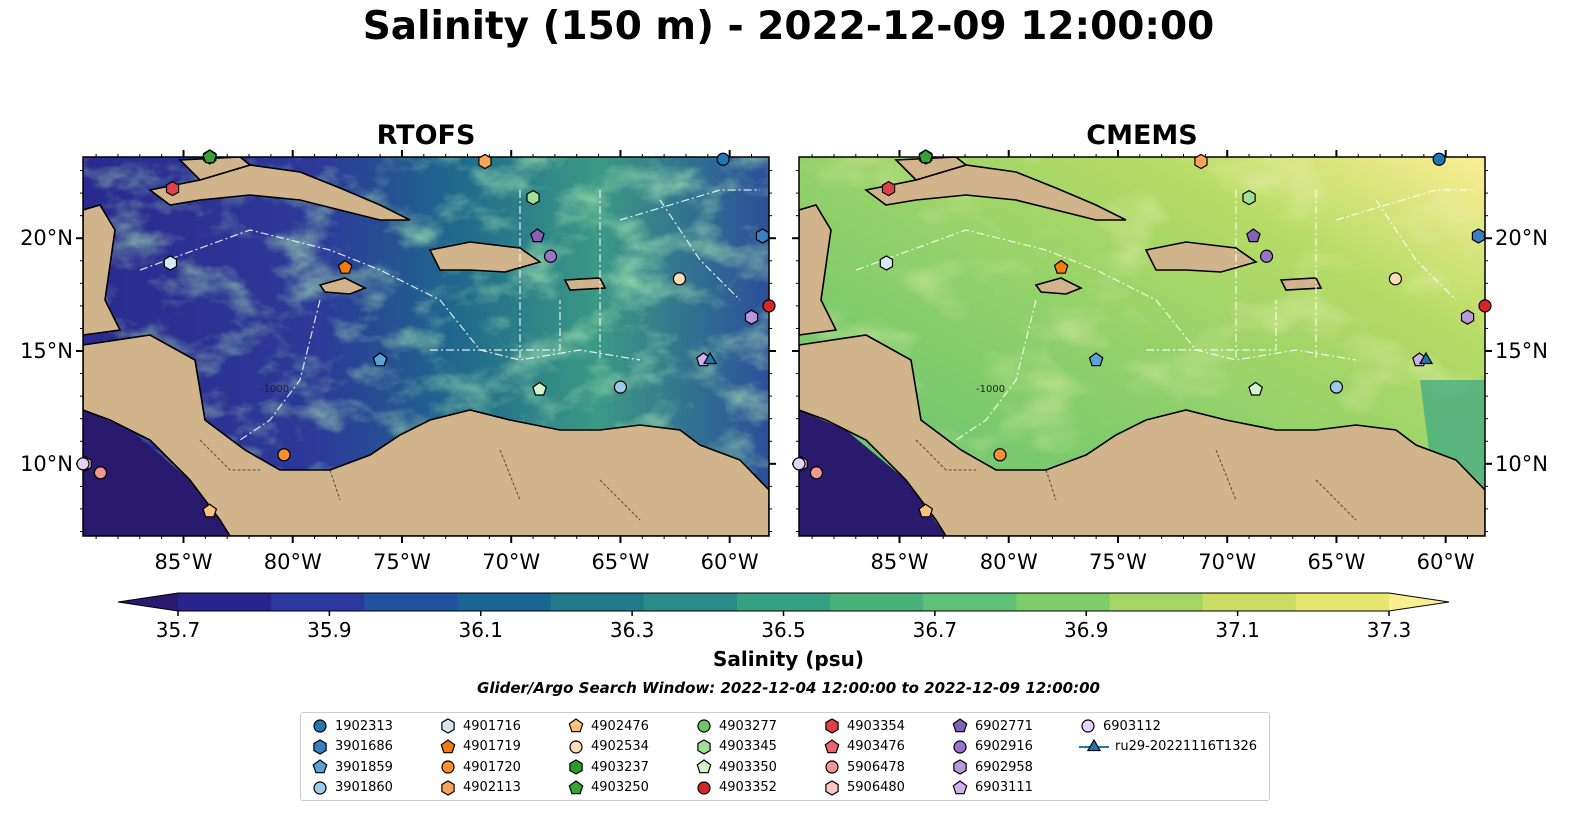 This screenshot has width=1577, height=827. I want to click on legend-item-4903350: 4903350, so click(736, 767).